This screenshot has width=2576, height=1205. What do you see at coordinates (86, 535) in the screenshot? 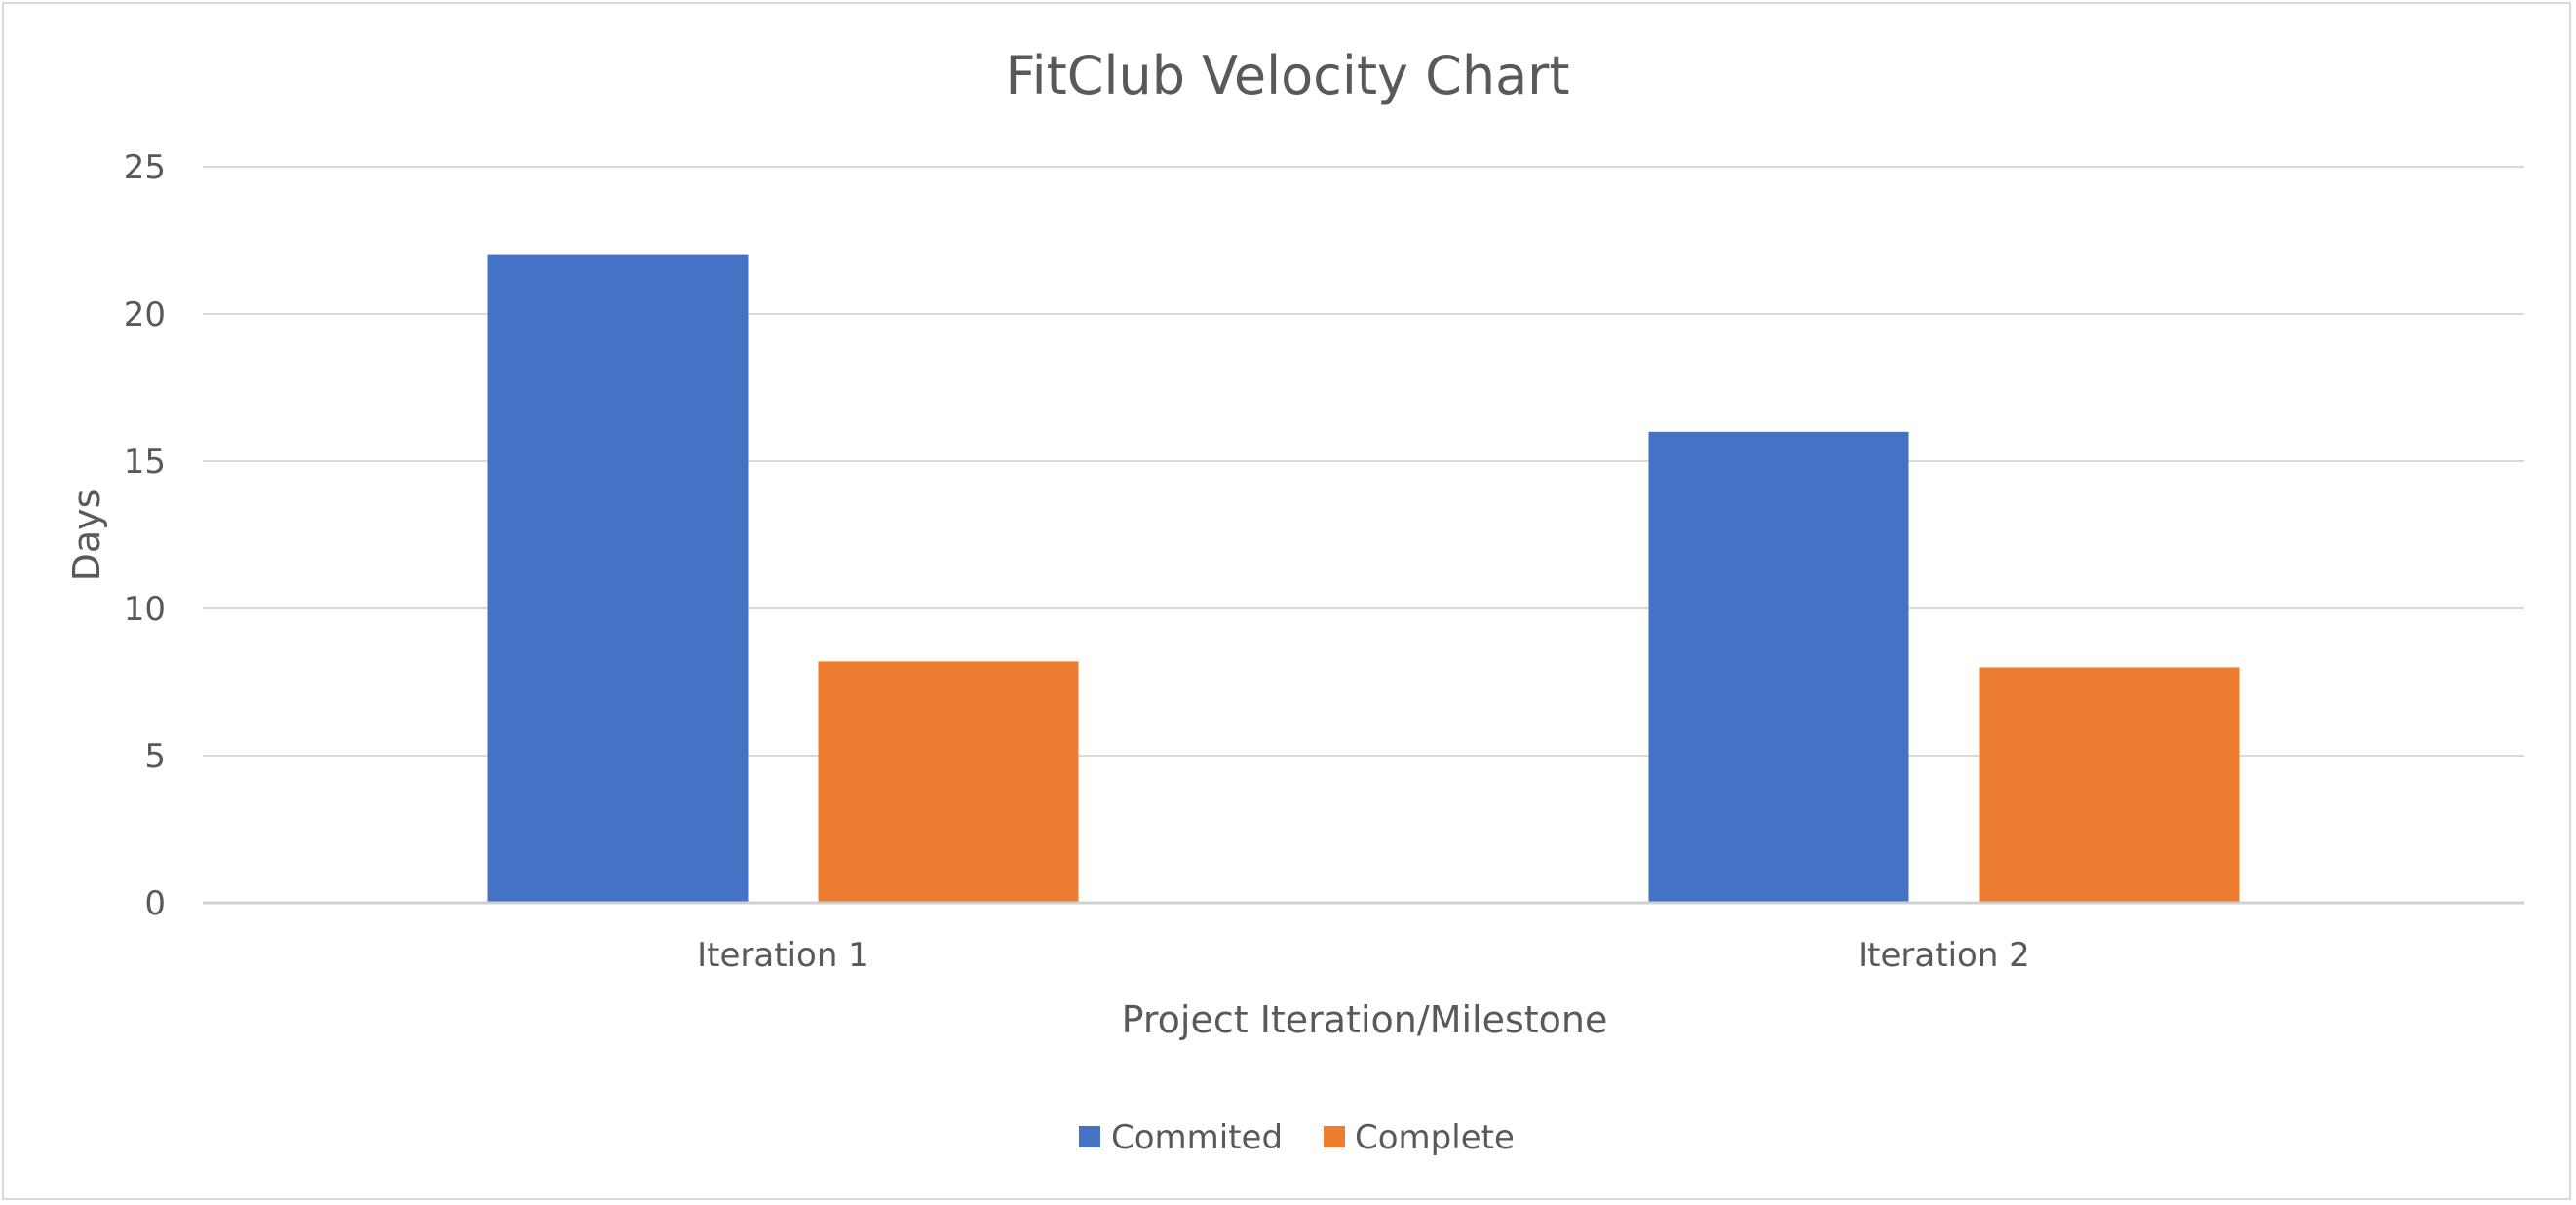
I see `y-axis-title: Days` at bounding box center [86, 535].